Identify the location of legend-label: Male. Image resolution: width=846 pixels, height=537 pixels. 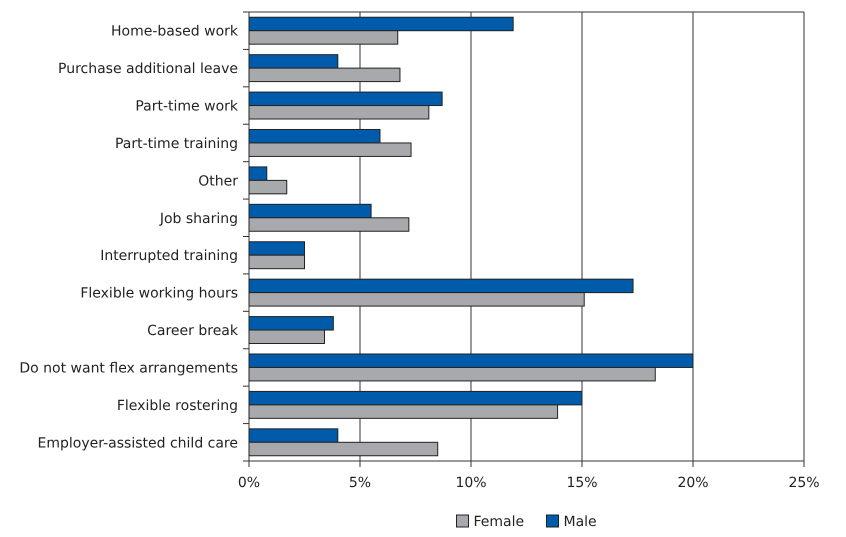
(580, 522).